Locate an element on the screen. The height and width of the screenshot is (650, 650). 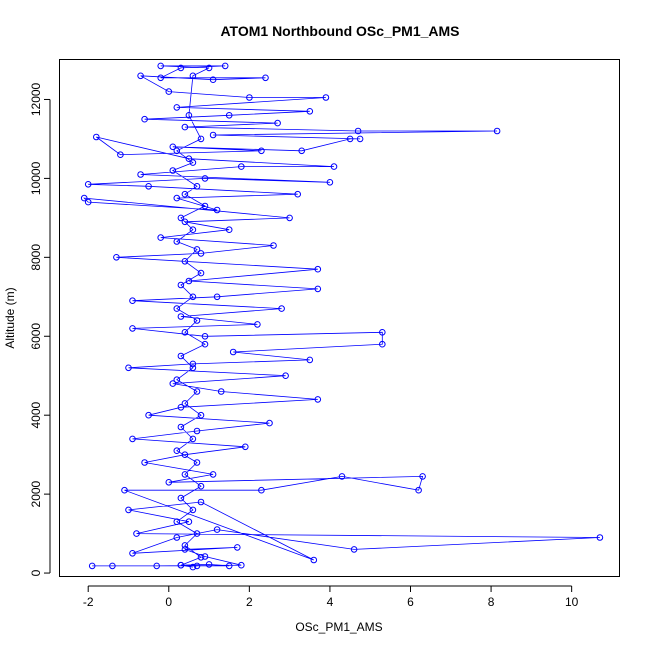
y-tick-label: 0 is located at coordinates (36, 572).